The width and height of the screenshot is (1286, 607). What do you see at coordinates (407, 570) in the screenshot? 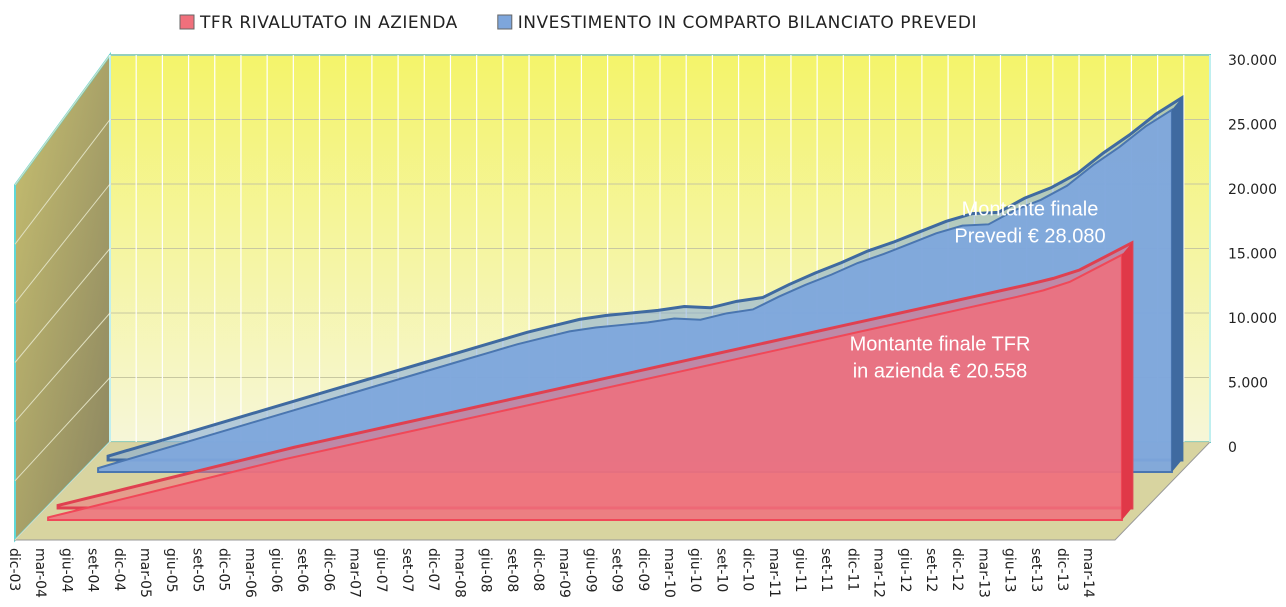
I see `x-tick-label: set-07` at bounding box center [407, 570].